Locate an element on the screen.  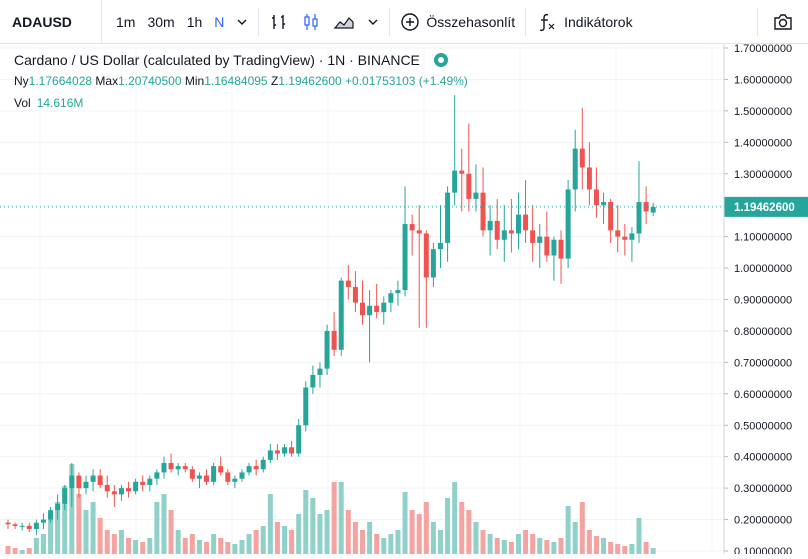
high-label: Max is located at coordinates (107, 81).